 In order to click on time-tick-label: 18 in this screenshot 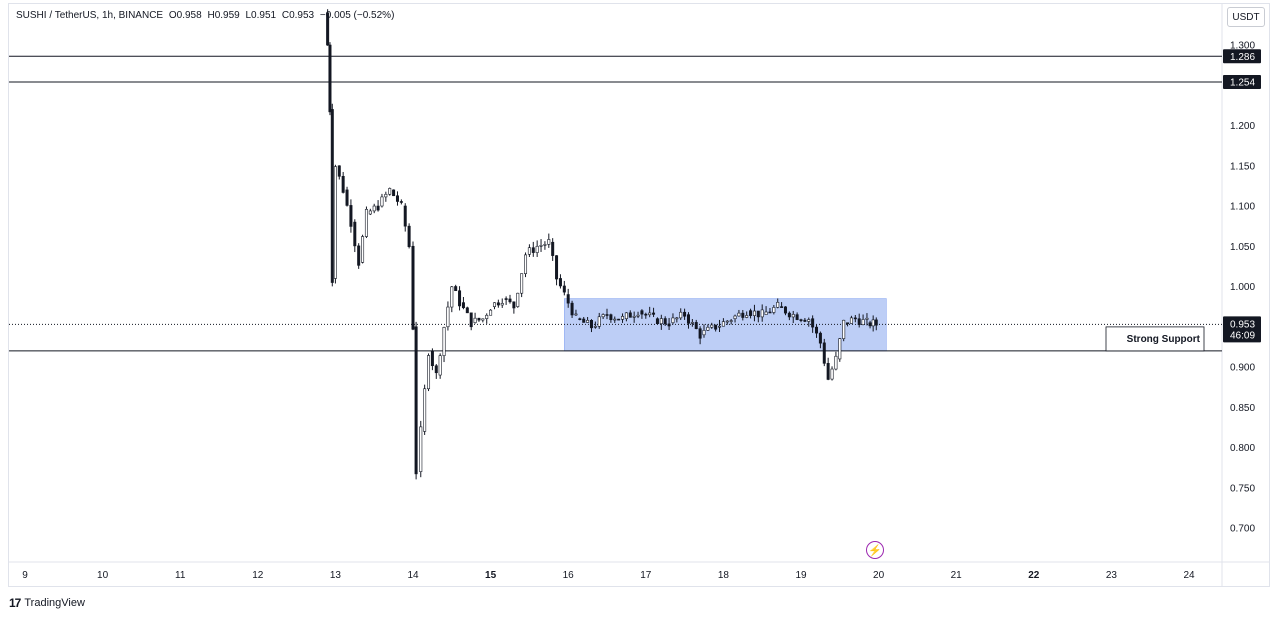, I will do `click(724, 575)`.